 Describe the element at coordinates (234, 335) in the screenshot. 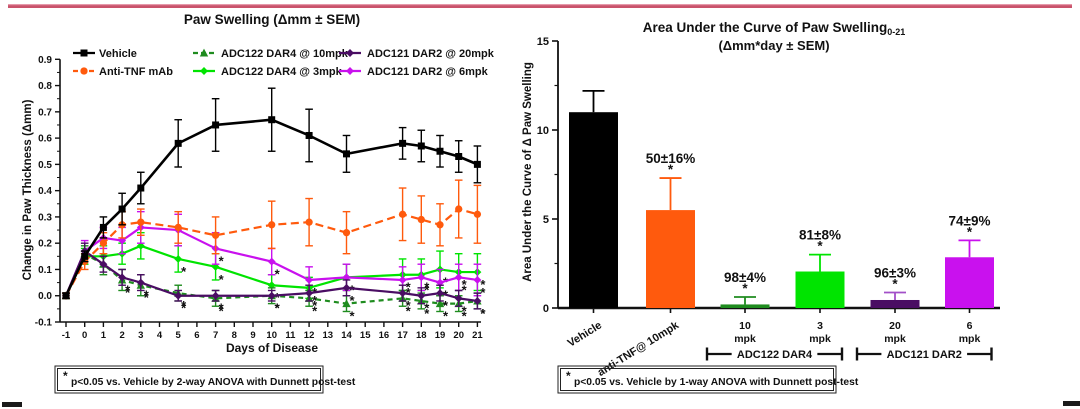

I see `x-tick-label: 8` at that location.